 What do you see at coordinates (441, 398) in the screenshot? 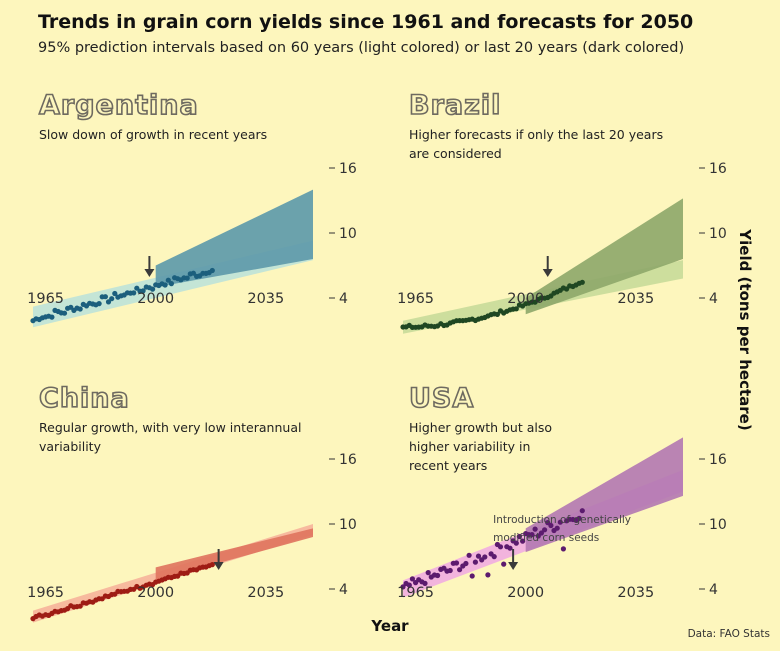
I see `panel-title: USA` at bounding box center [441, 398].